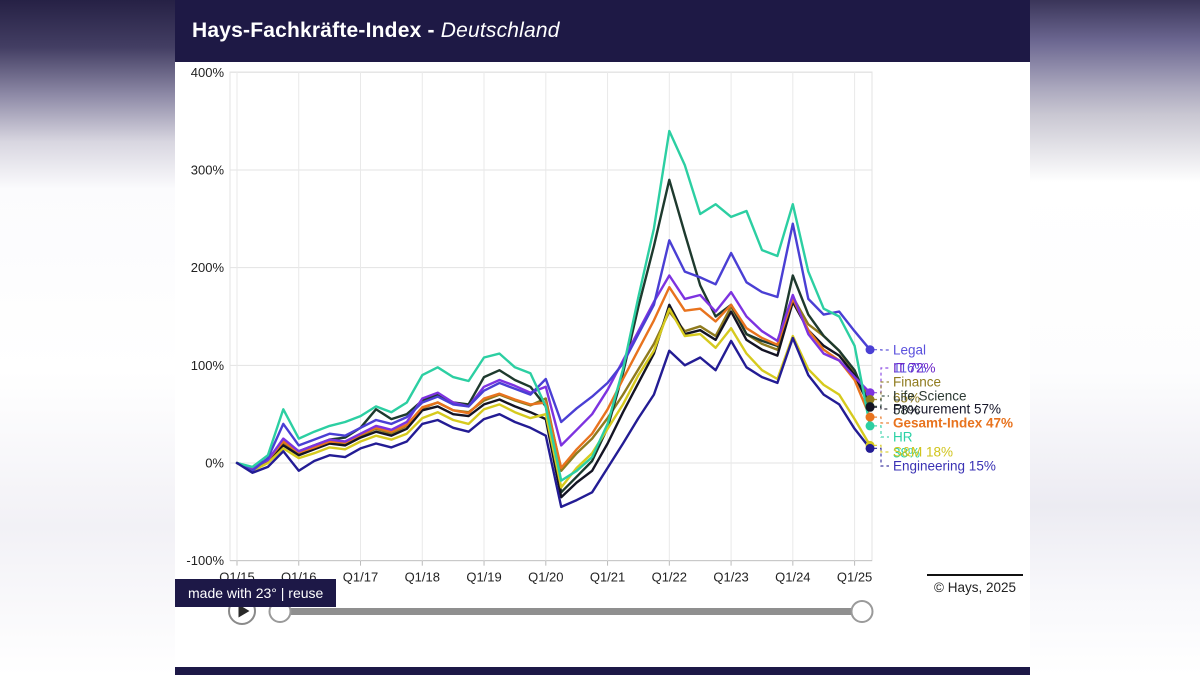  Describe the element at coordinates (903, 437) in the screenshot. I see `legend-label: HR` at that location.